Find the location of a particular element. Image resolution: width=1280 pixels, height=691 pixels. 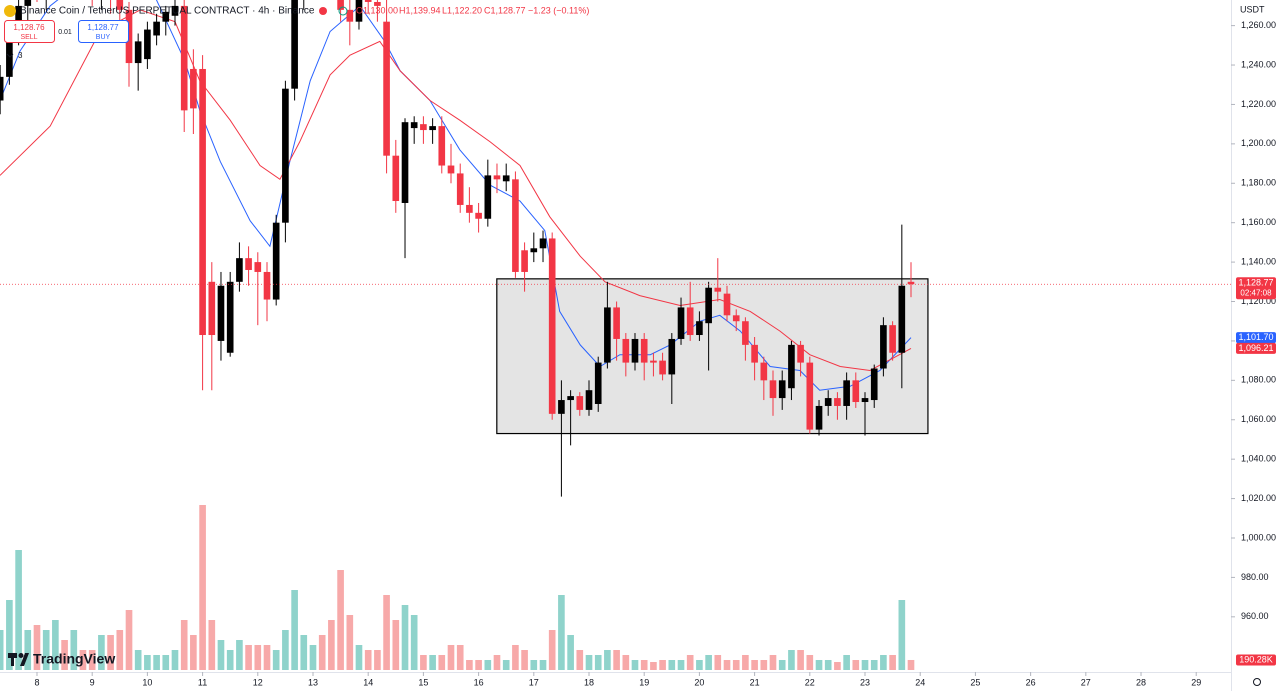

y-tick-label: 1,000.00 is located at coordinates (1258, 537).